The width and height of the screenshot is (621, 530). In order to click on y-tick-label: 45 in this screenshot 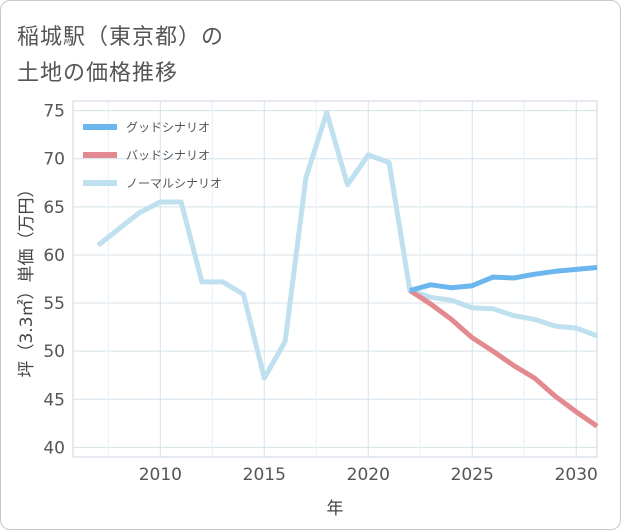, I will do `click(54, 400)`.